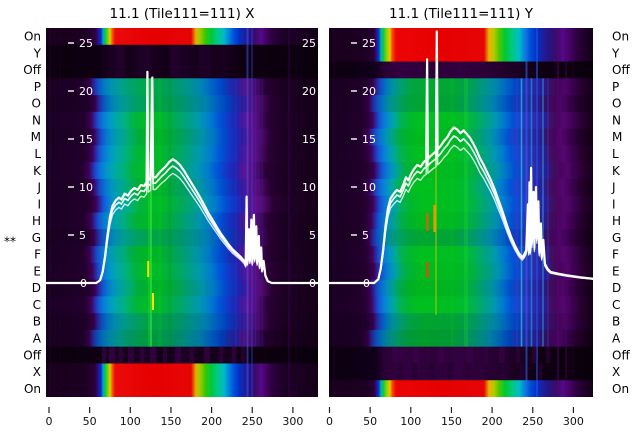 The width and height of the screenshot is (640, 440). I want to click on row-label-right: G, so click(616, 238).